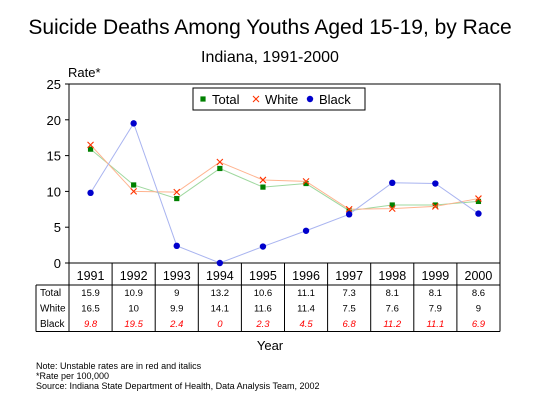 The width and height of the screenshot is (540, 405). What do you see at coordinates (263, 309) in the screenshot?
I see `table-cell: 11.6` at bounding box center [263, 309].